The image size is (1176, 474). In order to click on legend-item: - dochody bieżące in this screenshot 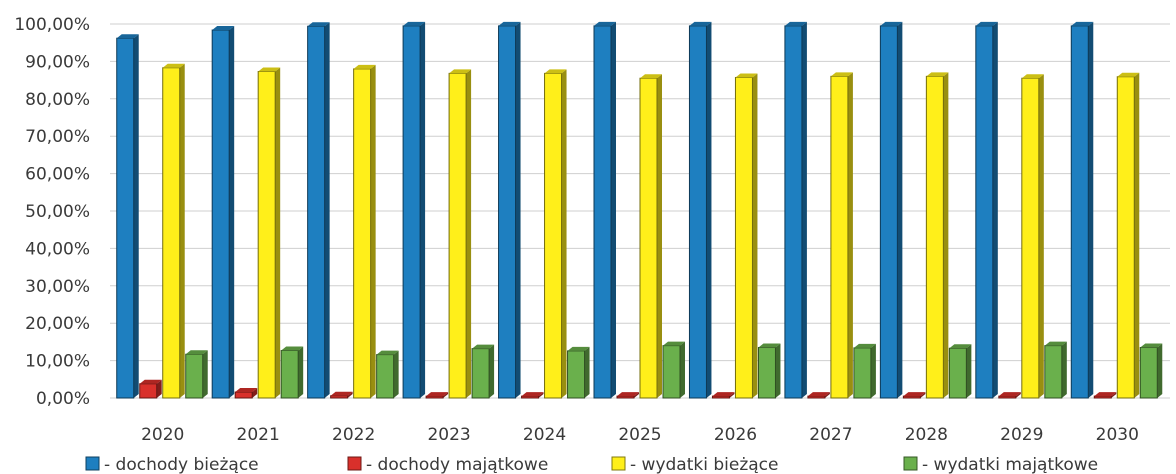, I will do `click(172, 464)`.